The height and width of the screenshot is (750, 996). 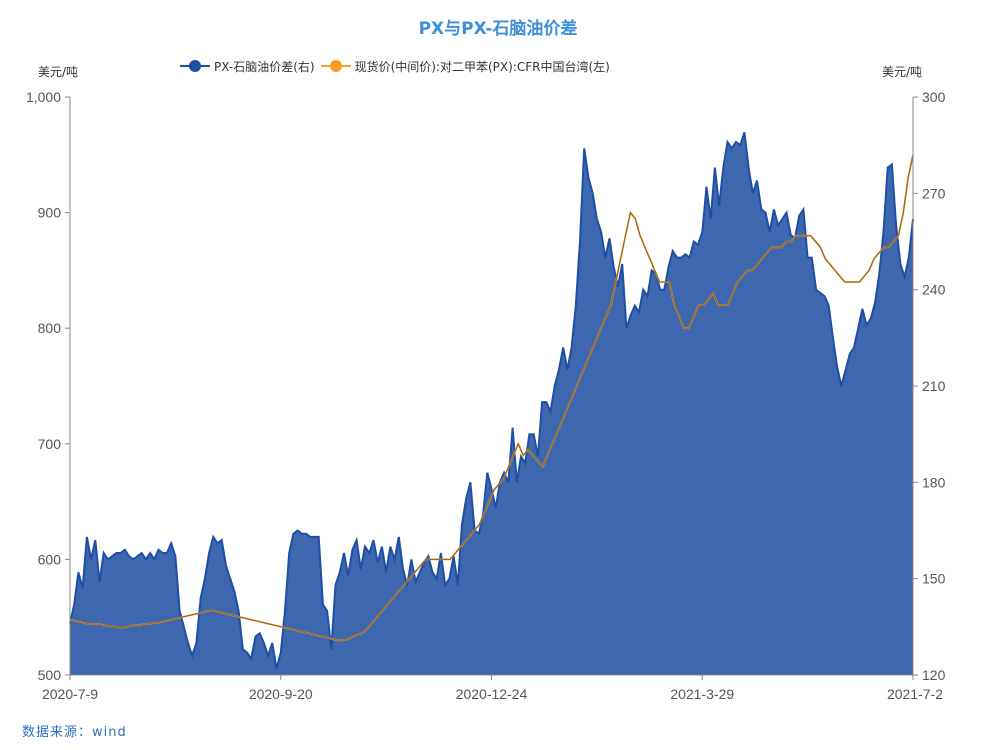 I want to click on right-axis-unit: 美元/吨, so click(x=902, y=72).